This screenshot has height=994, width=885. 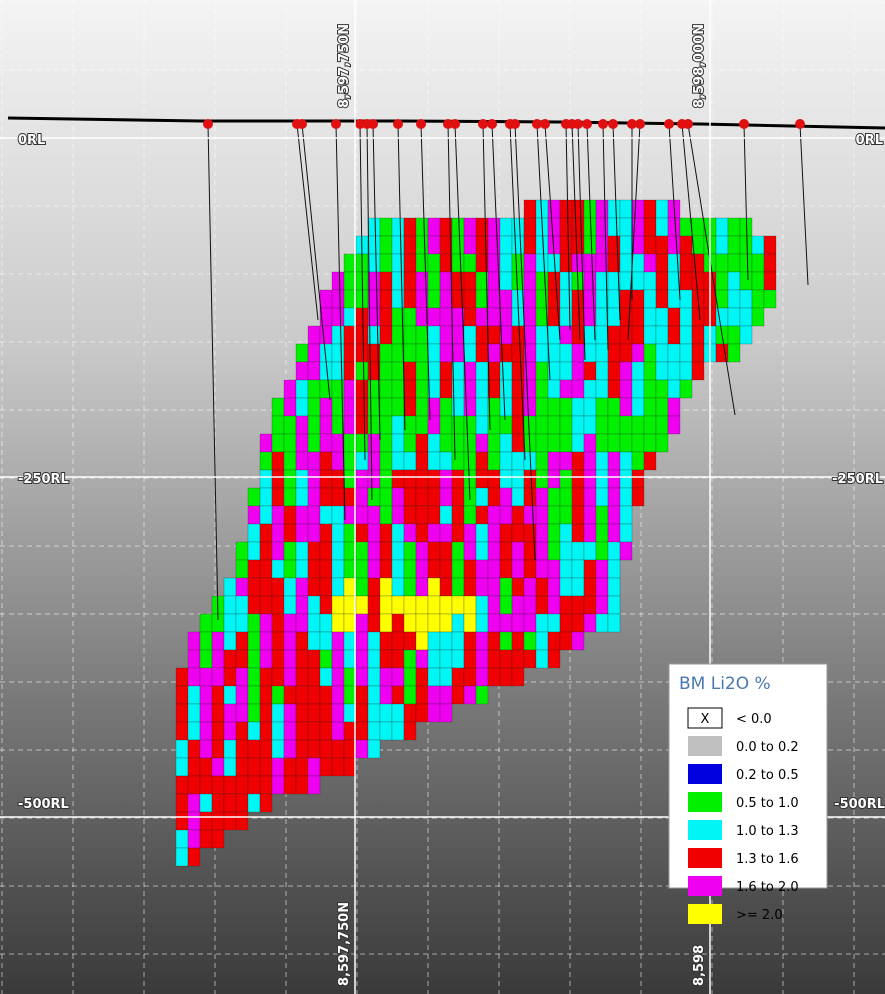 What do you see at coordinates (767, 831) in the screenshot?
I see `legend-label: 1.0 to 1.3` at bounding box center [767, 831].